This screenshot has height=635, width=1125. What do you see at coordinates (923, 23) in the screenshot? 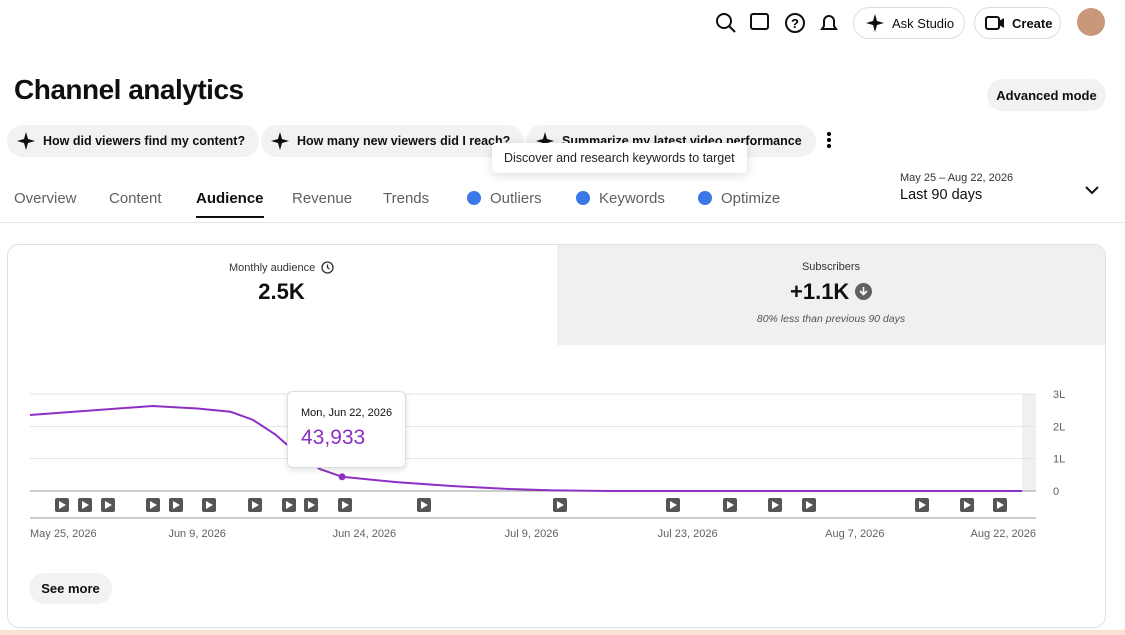
I see `button-label: Ask Studio` at bounding box center [923, 23].